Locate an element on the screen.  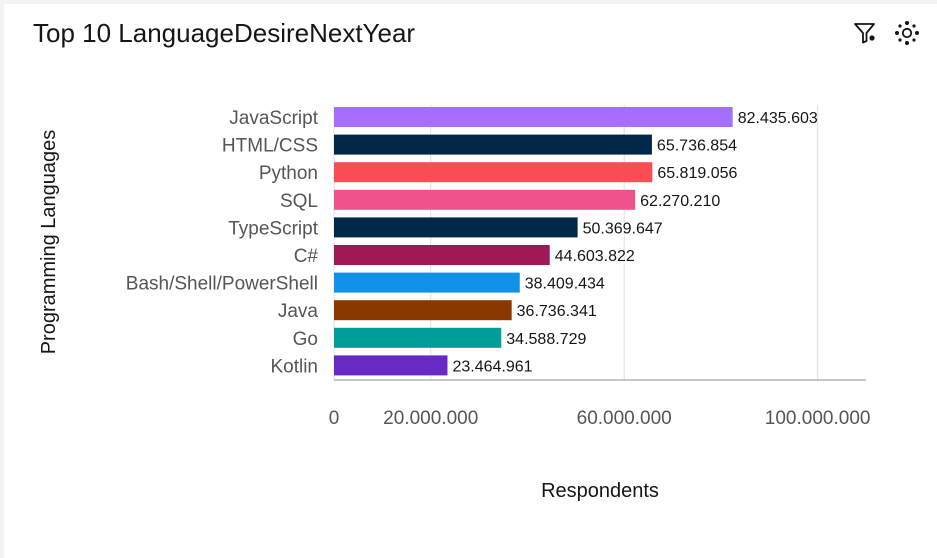
value-label: 62.270.210 is located at coordinates (680, 201).